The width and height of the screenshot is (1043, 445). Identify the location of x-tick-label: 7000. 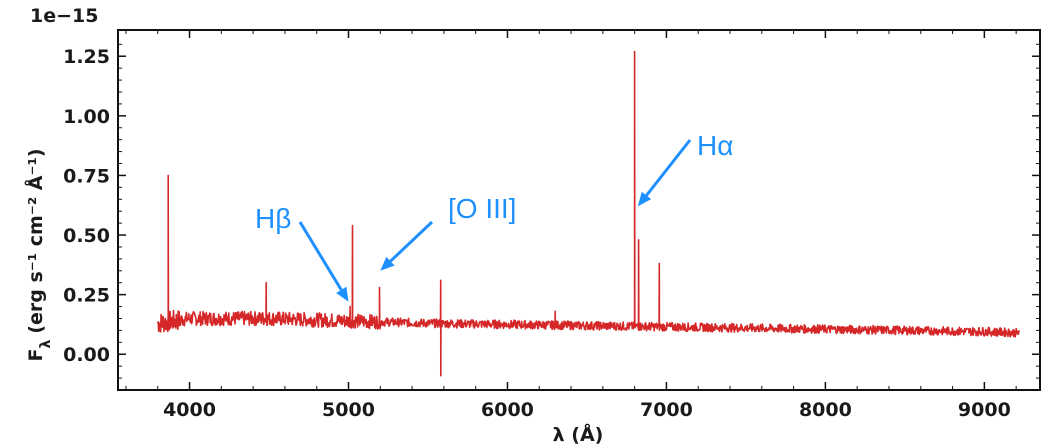
(666, 410).